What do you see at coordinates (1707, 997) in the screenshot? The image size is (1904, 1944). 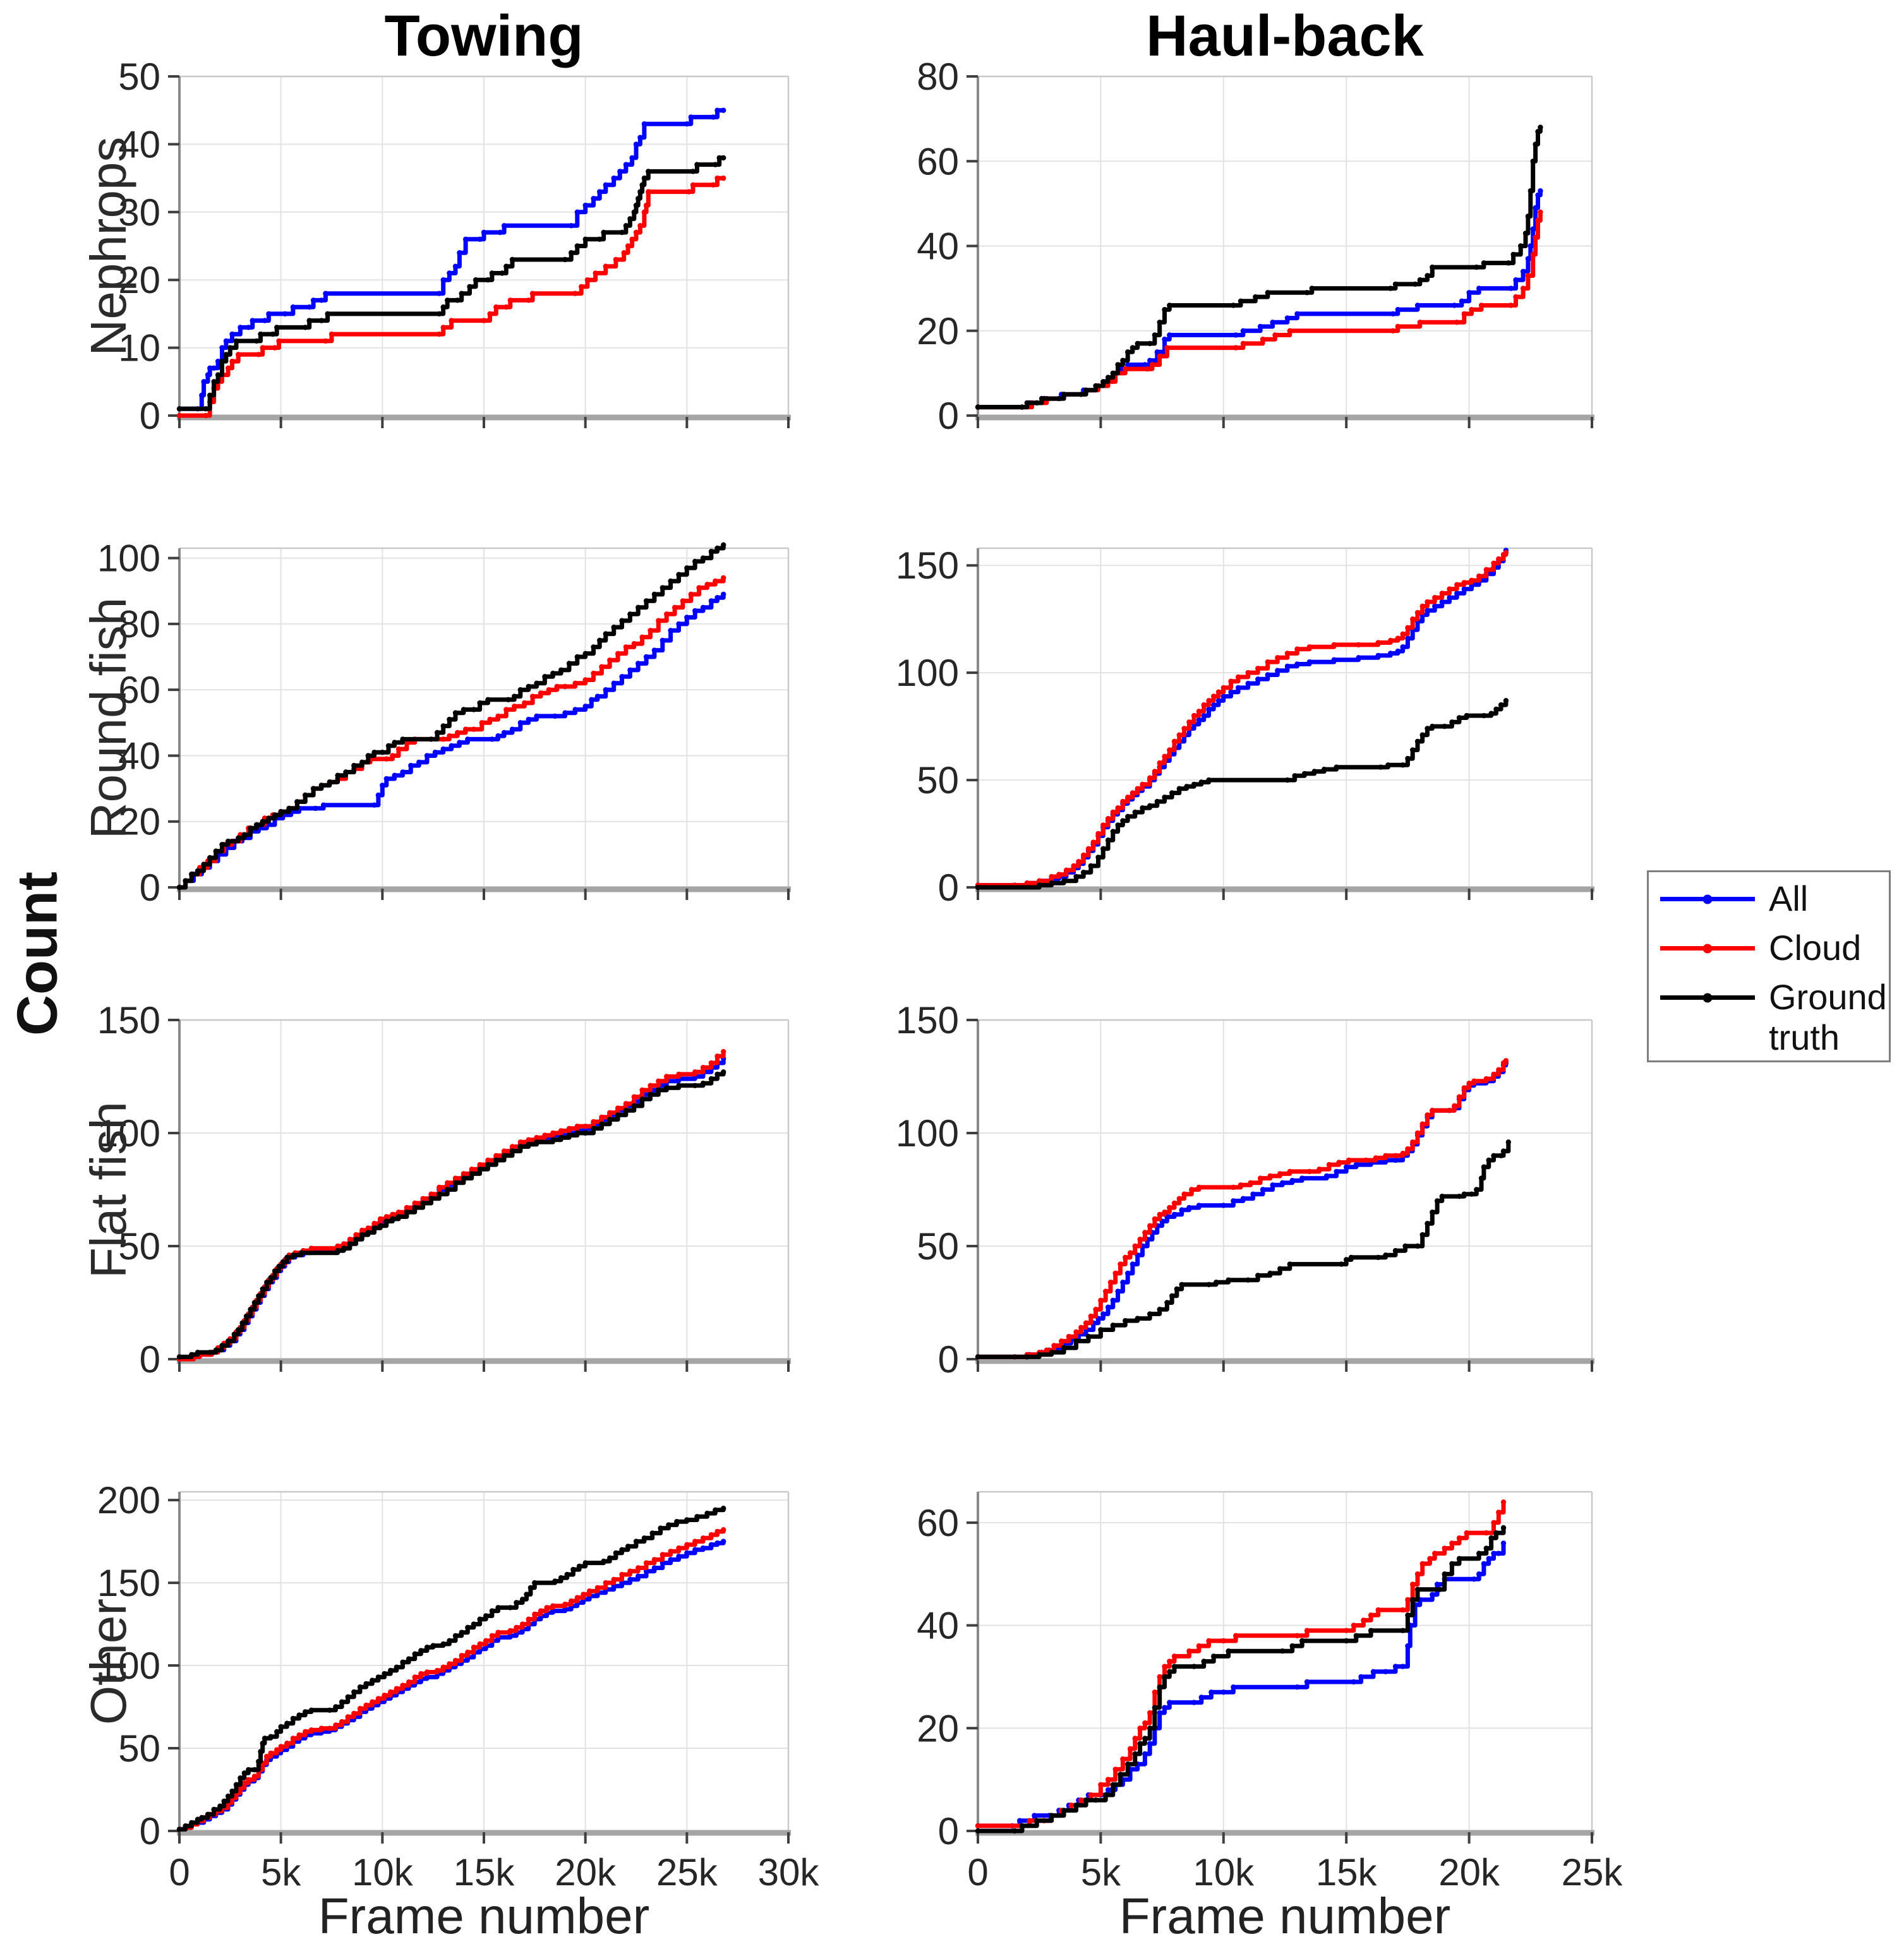 I see `legend-line-swatch-ground-truth` at bounding box center [1707, 997].